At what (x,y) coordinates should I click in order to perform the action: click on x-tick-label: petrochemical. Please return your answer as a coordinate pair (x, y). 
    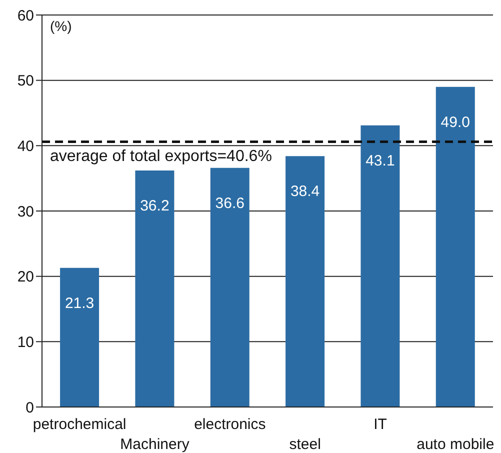
    Looking at the image, I should click on (79, 424).